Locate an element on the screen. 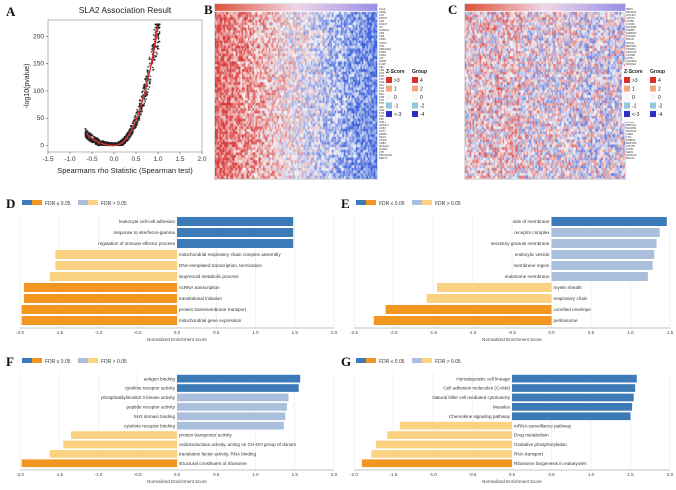  bar-label: receptor complex is located at coordinates (532, 232).